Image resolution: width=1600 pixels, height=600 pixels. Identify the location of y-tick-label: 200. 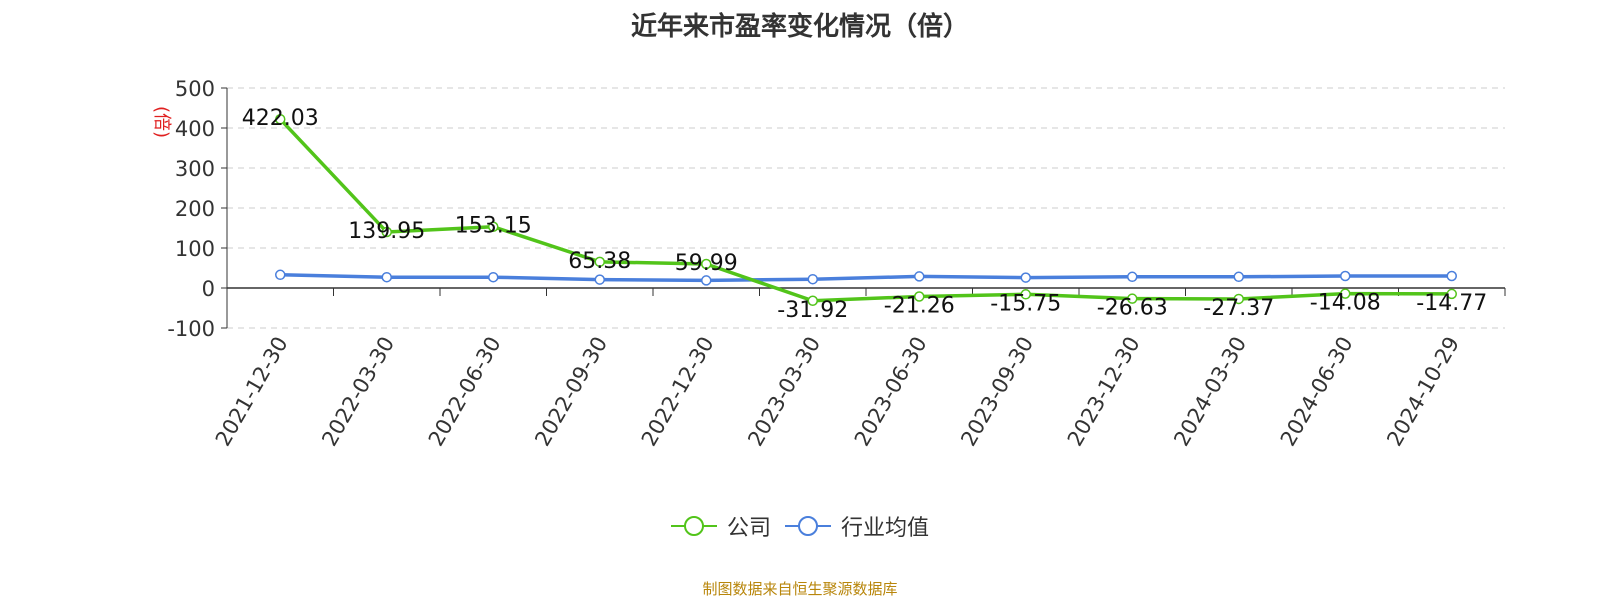
(195, 209).